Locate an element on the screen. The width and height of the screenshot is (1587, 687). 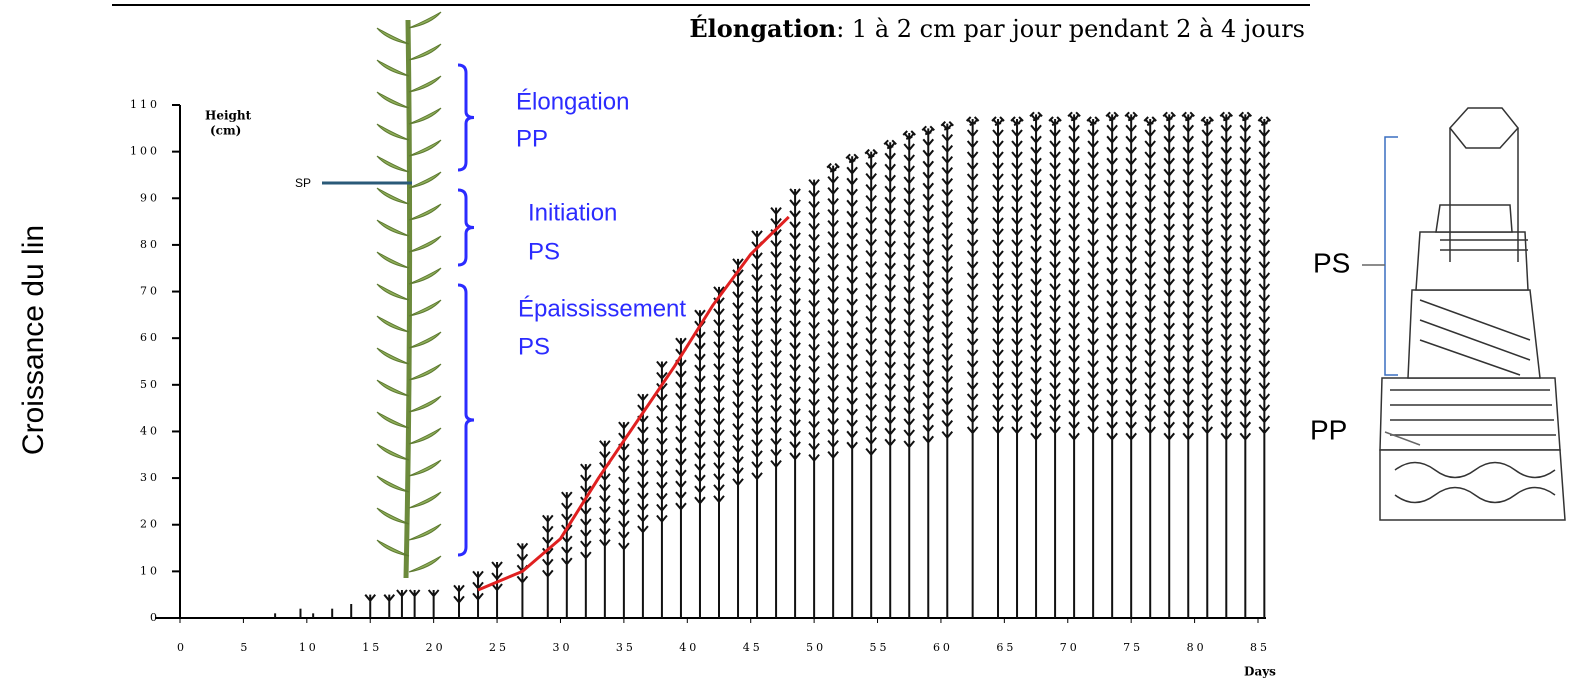
x-tick-label: 40 is located at coordinates (689, 647).